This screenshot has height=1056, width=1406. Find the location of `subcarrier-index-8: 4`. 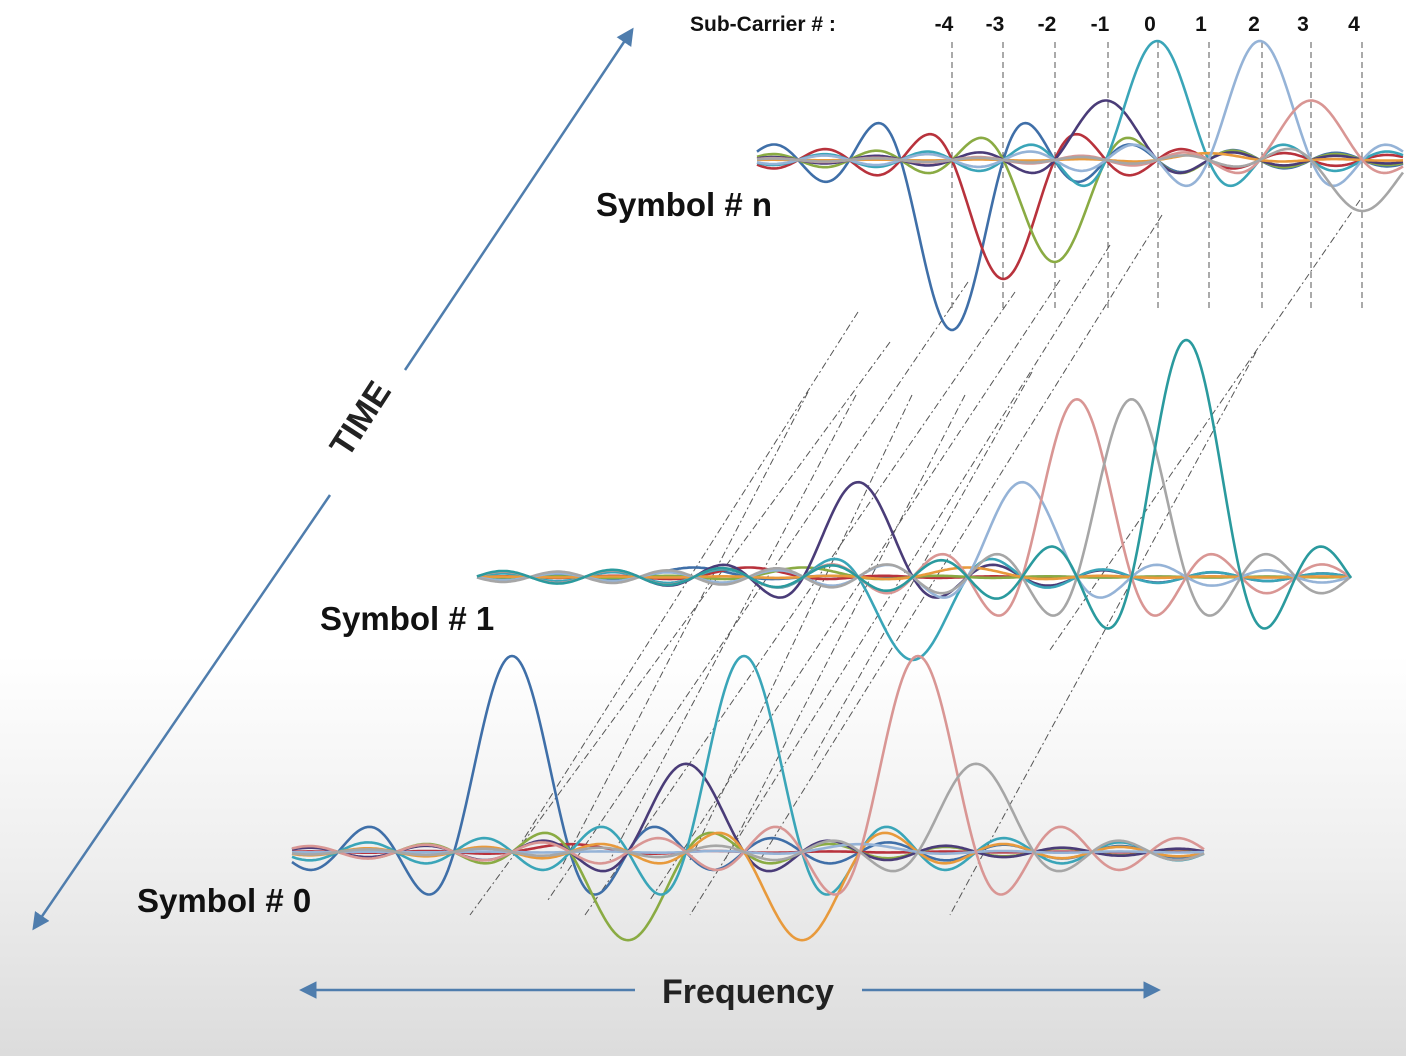

subcarrier-index-8: 4 is located at coordinates (1354, 24).